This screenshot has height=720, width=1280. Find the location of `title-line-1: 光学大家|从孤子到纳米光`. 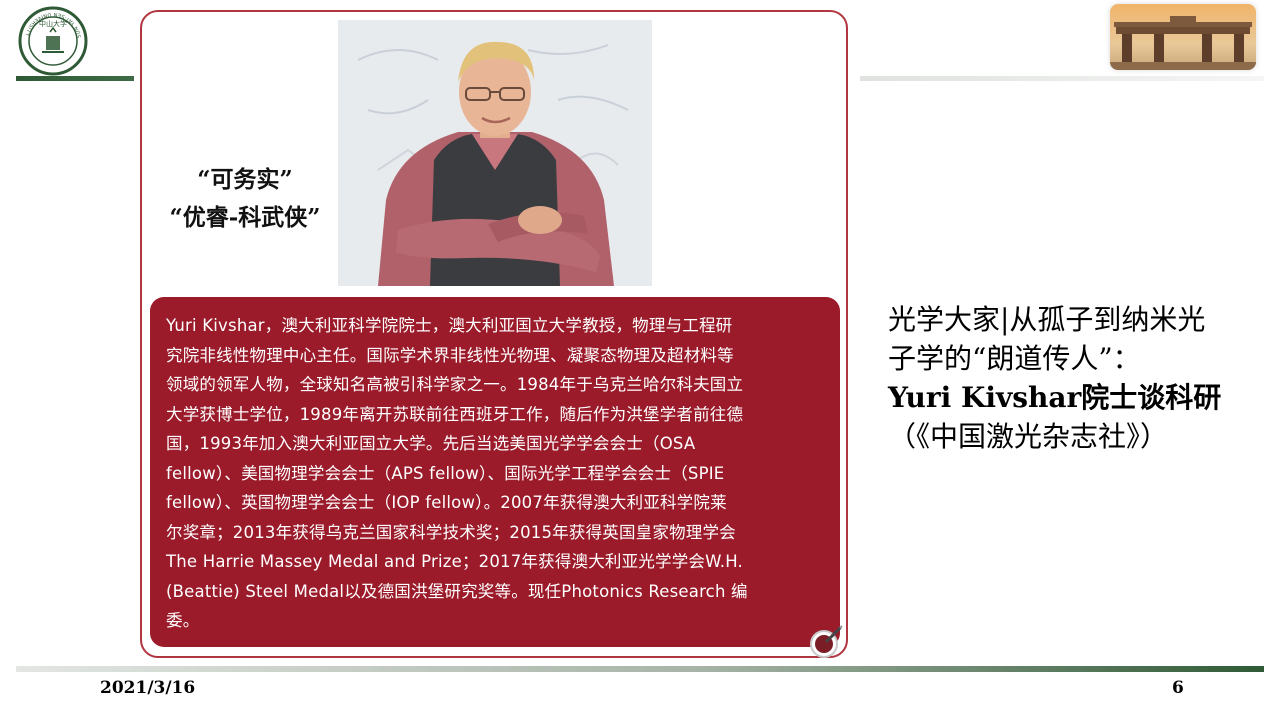

title-line-1: 光学大家|从孤子到纳米光 is located at coordinates (1047, 319).